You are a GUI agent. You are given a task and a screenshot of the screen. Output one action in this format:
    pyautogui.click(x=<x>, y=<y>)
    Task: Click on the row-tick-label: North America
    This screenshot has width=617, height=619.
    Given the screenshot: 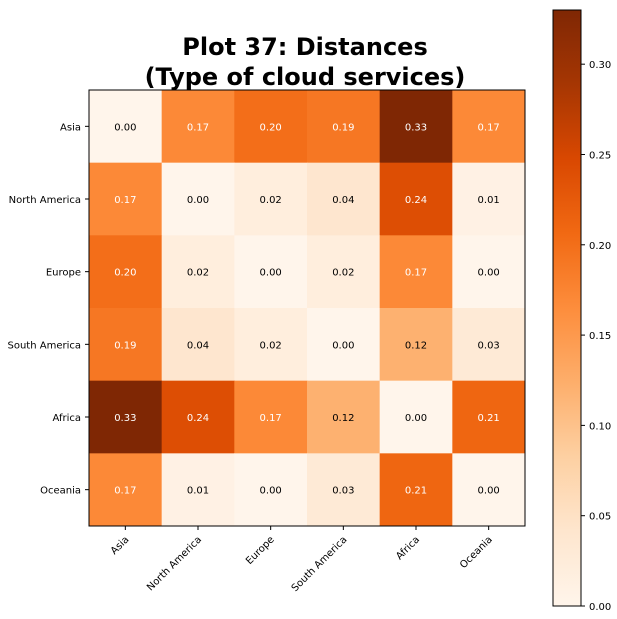 What is the action you would take?
    pyautogui.click(x=45, y=200)
    